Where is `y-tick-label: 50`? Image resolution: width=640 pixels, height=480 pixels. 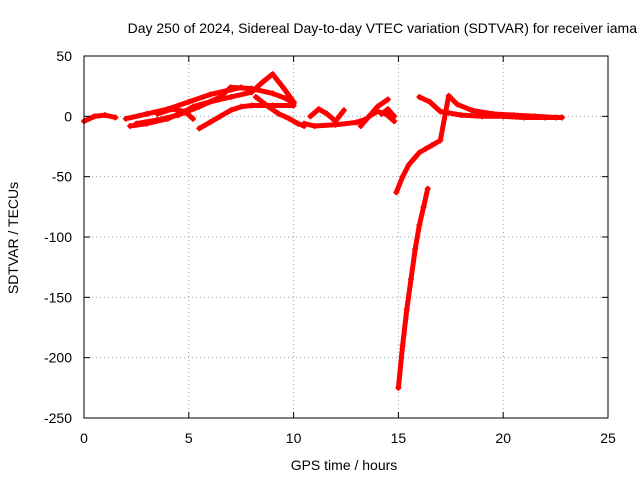
y-tick-label: 50 is located at coordinates (64, 56).